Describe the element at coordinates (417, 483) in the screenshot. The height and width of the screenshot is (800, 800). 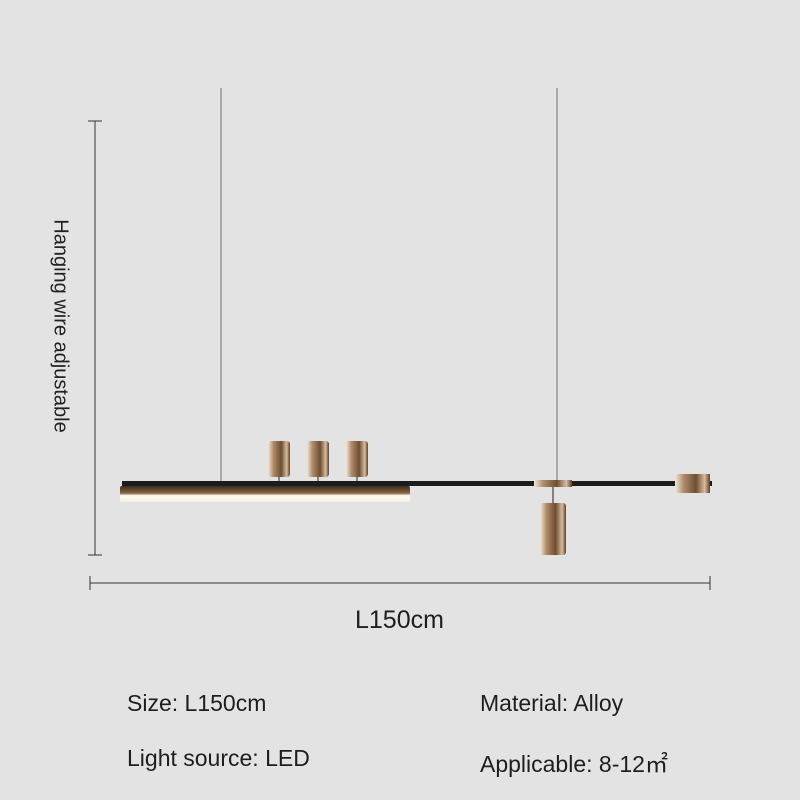
I see `rail` at that location.